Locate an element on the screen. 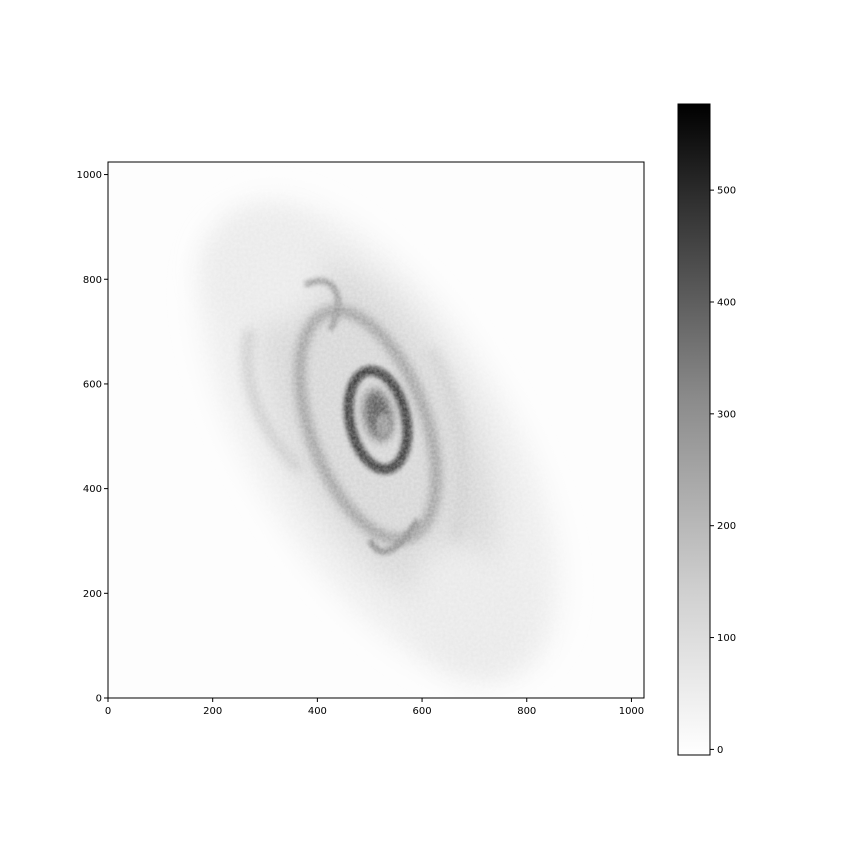 The image size is (864, 864). colorbar-gradient is located at coordinates (694, 429).